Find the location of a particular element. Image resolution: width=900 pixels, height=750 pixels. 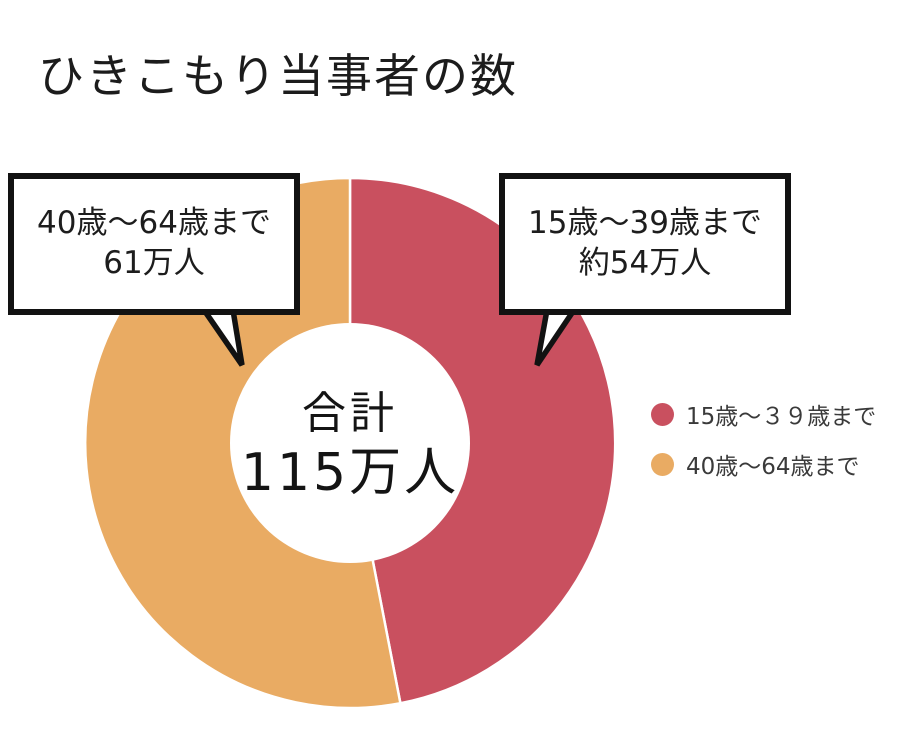

donut-hole is located at coordinates (350, 443).